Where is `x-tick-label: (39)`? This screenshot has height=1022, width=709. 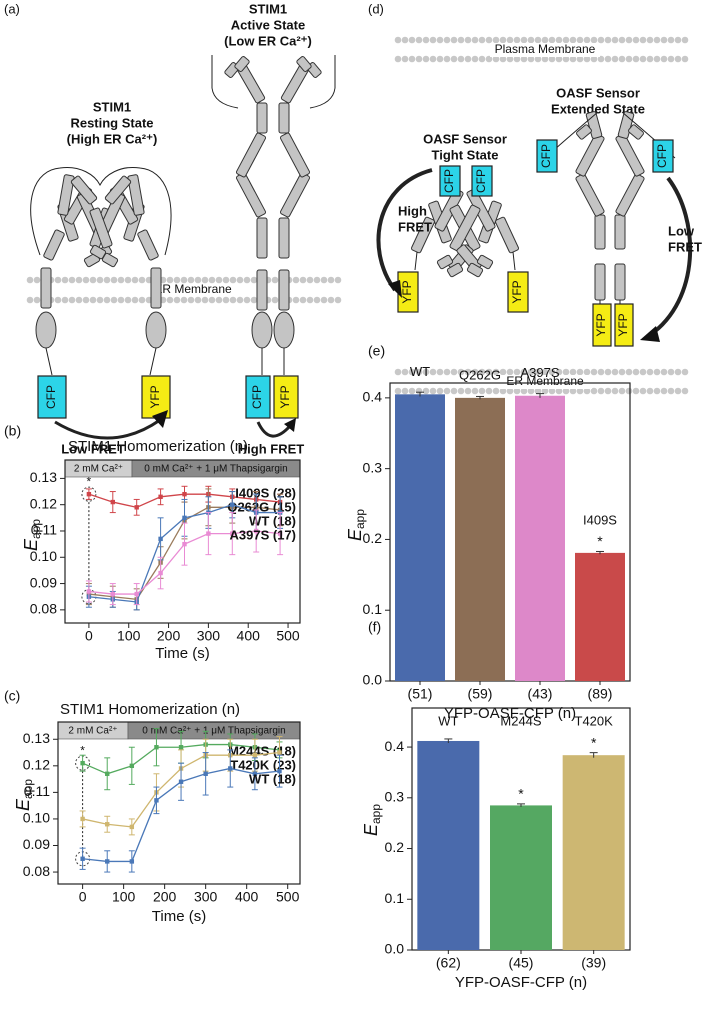 x-tick-label: (39) is located at coordinates (593, 963).